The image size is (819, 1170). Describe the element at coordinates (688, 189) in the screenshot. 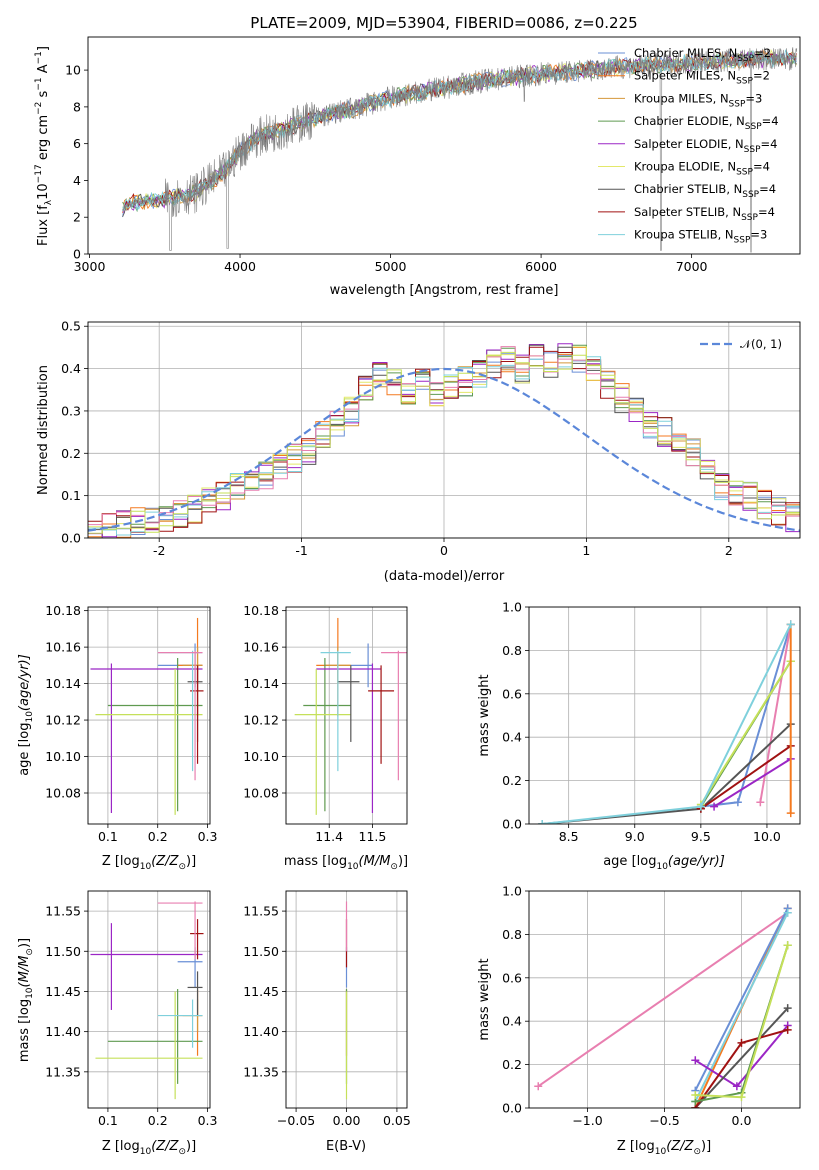

I see `legend-entry-part: Chabrier STELIB, N` at that location.